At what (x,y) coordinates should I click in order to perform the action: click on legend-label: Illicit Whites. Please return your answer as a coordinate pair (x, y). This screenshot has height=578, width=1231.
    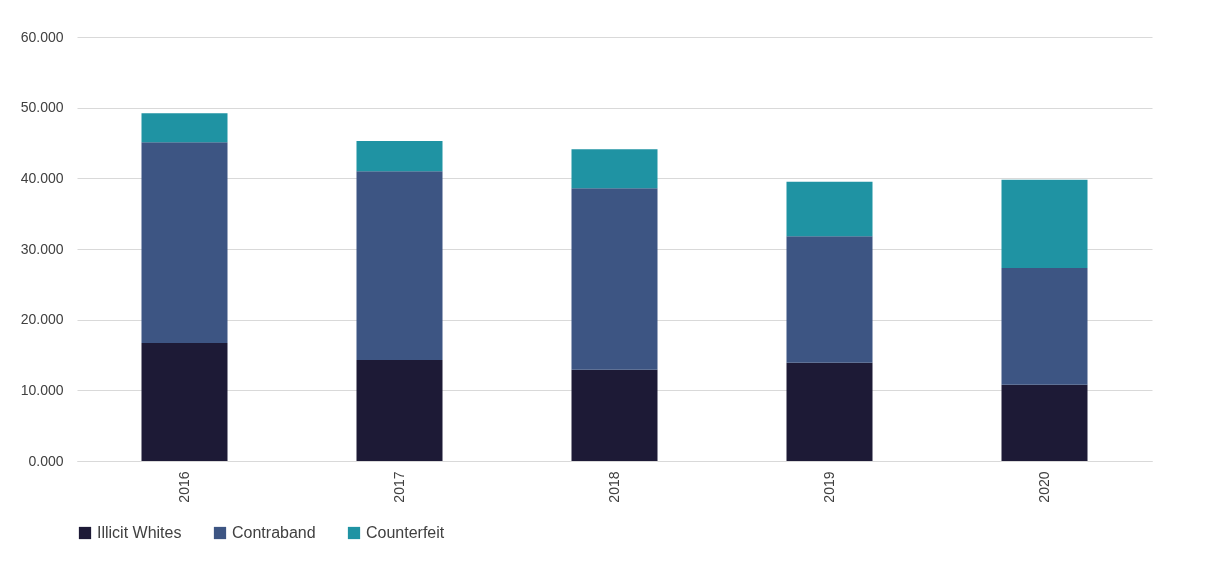
    Looking at the image, I should click on (139, 532).